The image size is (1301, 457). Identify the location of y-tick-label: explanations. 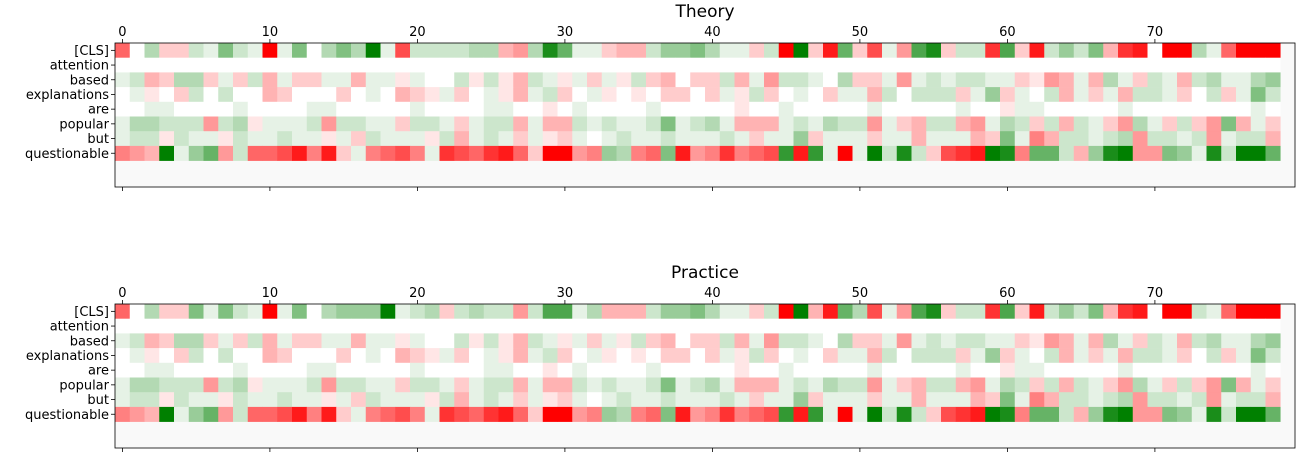
(67, 356).